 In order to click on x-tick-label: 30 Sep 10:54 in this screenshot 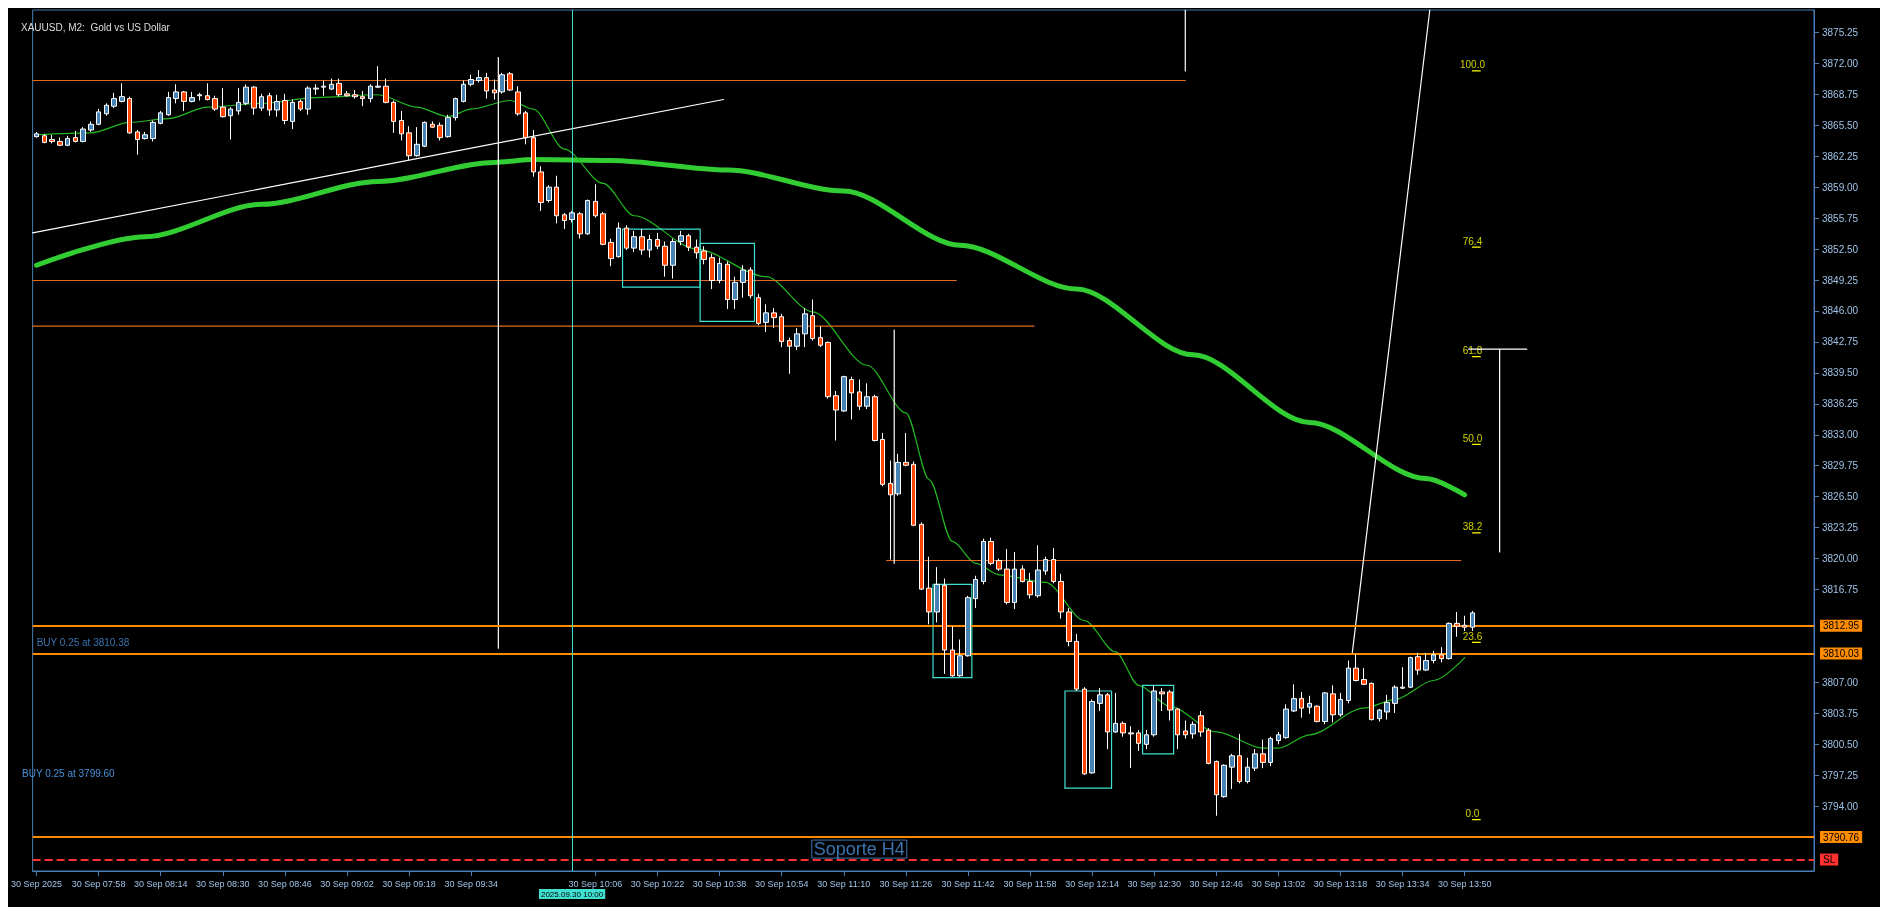, I will do `click(781, 883)`.